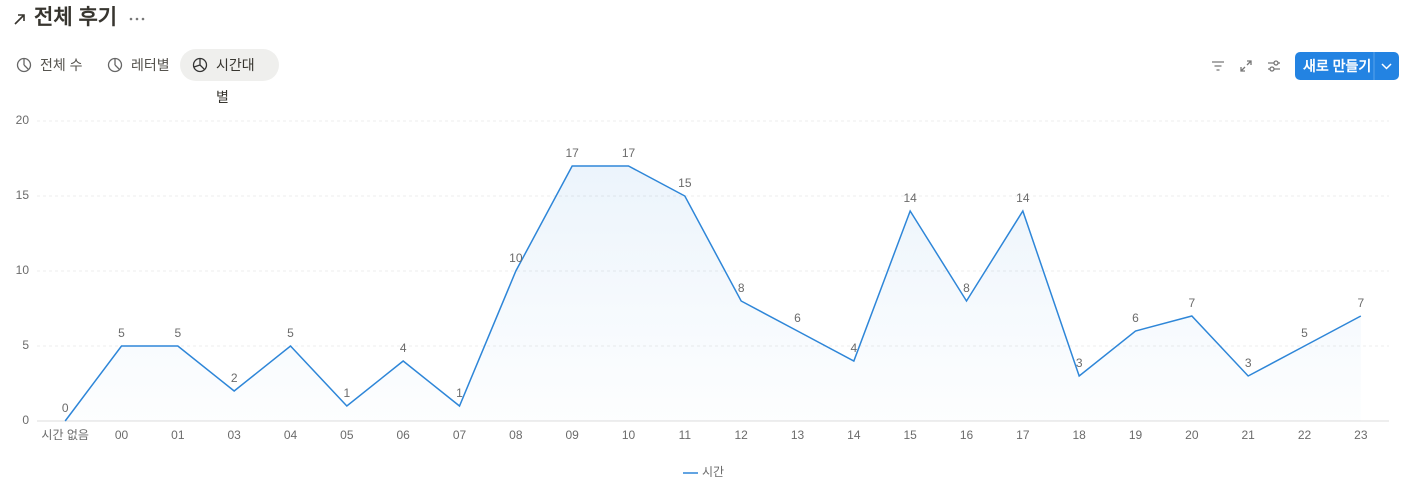  I want to click on tab-label: 레터별, so click(150, 65).